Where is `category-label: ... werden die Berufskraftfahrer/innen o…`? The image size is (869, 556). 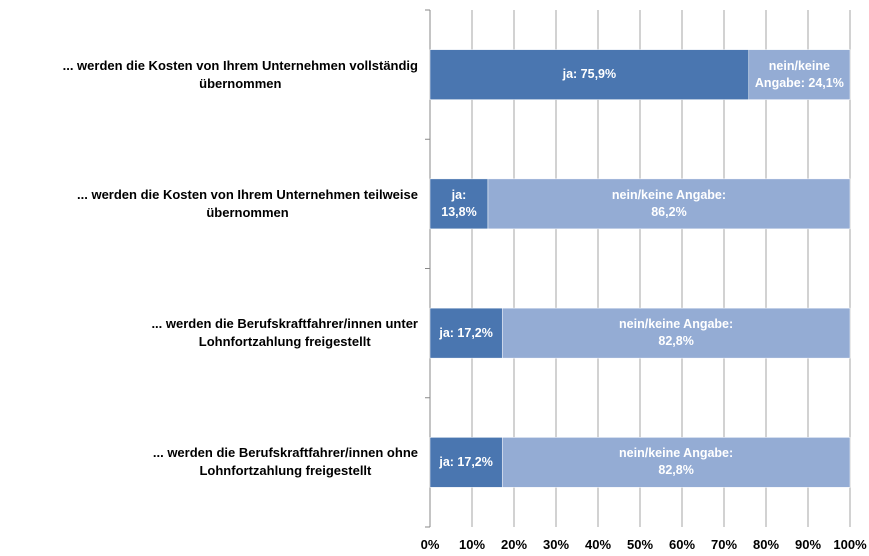 category-label: ... werden die Berufskraftfahrer/innen o… is located at coordinates (285, 462).